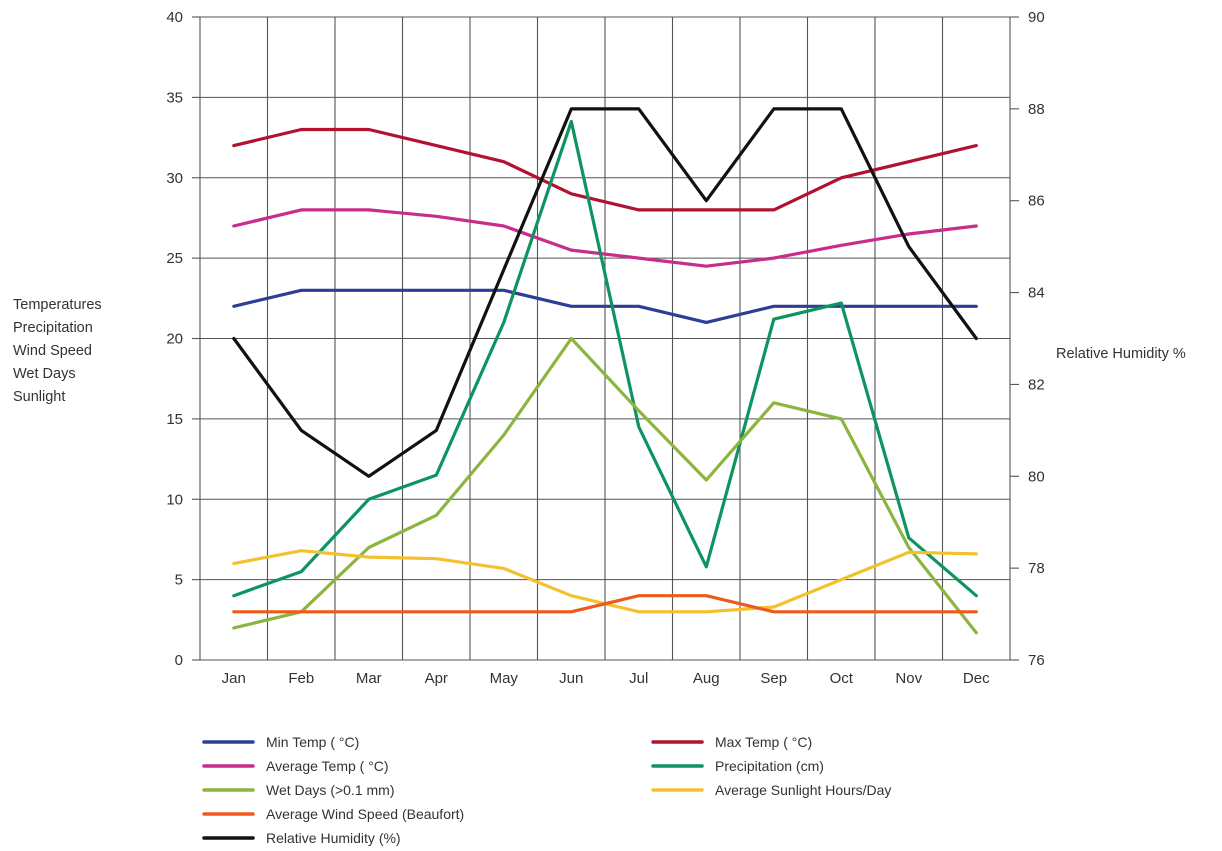 The height and width of the screenshot is (851, 1222). What do you see at coordinates (179, 580) in the screenshot?
I see `left-tick-label: 5` at bounding box center [179, 580].